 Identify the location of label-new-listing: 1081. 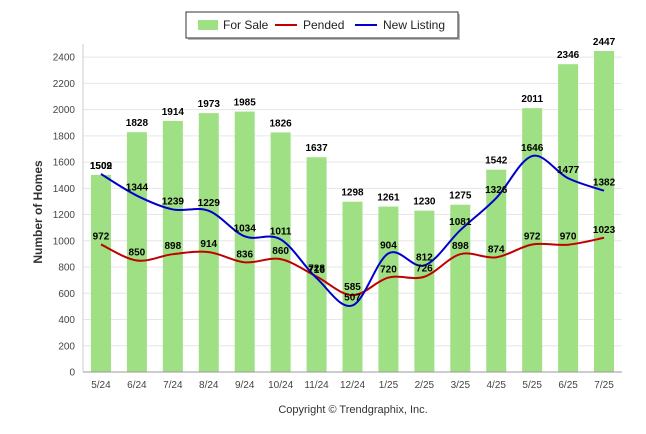
(460, 222).